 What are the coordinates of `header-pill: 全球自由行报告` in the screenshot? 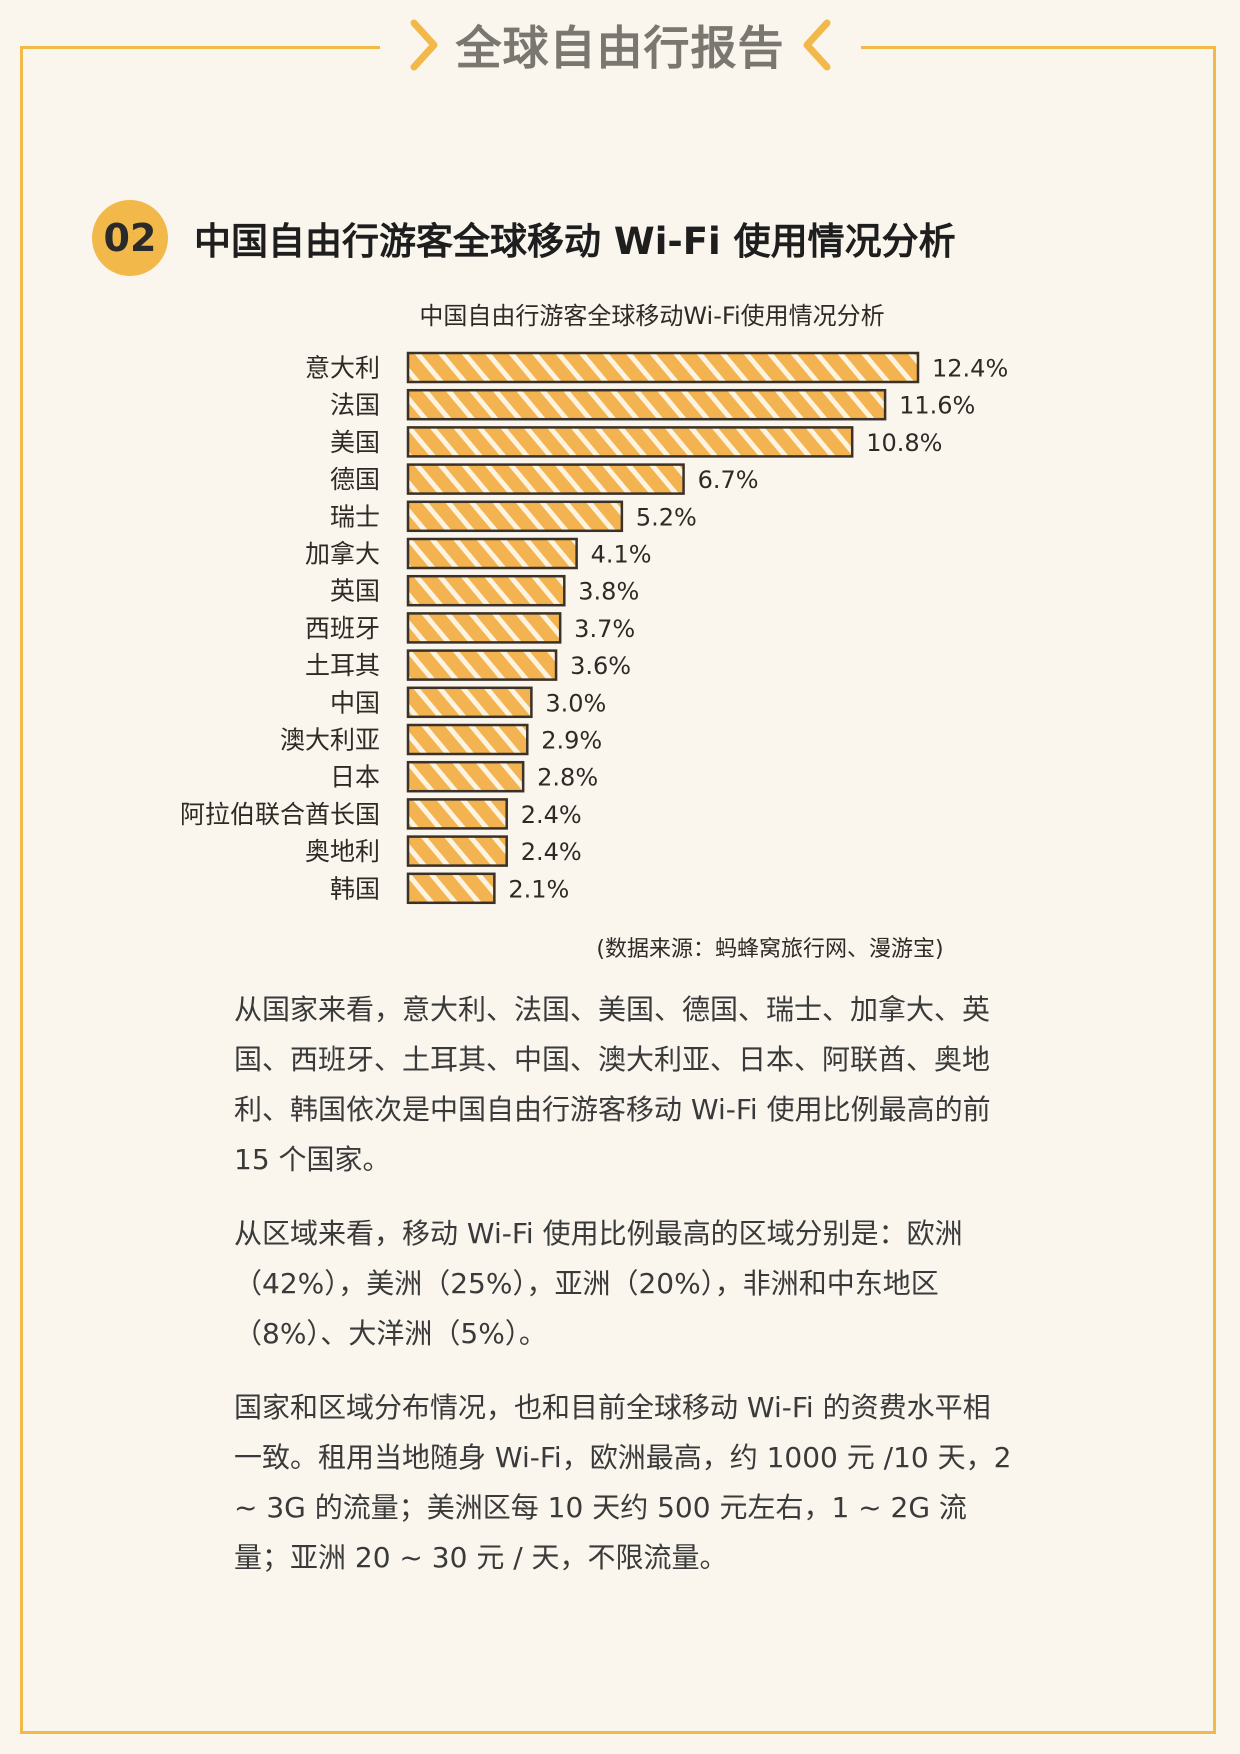 It's located at (620, 45).